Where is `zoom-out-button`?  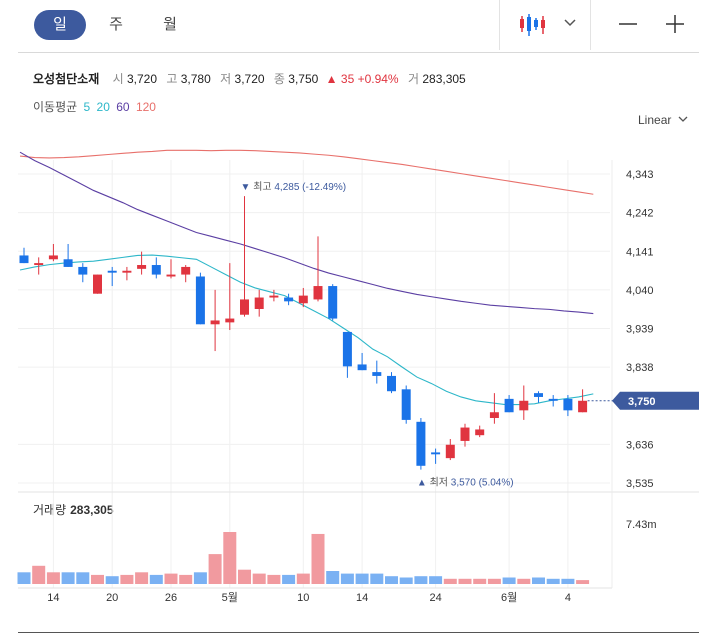
zoom-out-button is located at coordinates (628, 25).